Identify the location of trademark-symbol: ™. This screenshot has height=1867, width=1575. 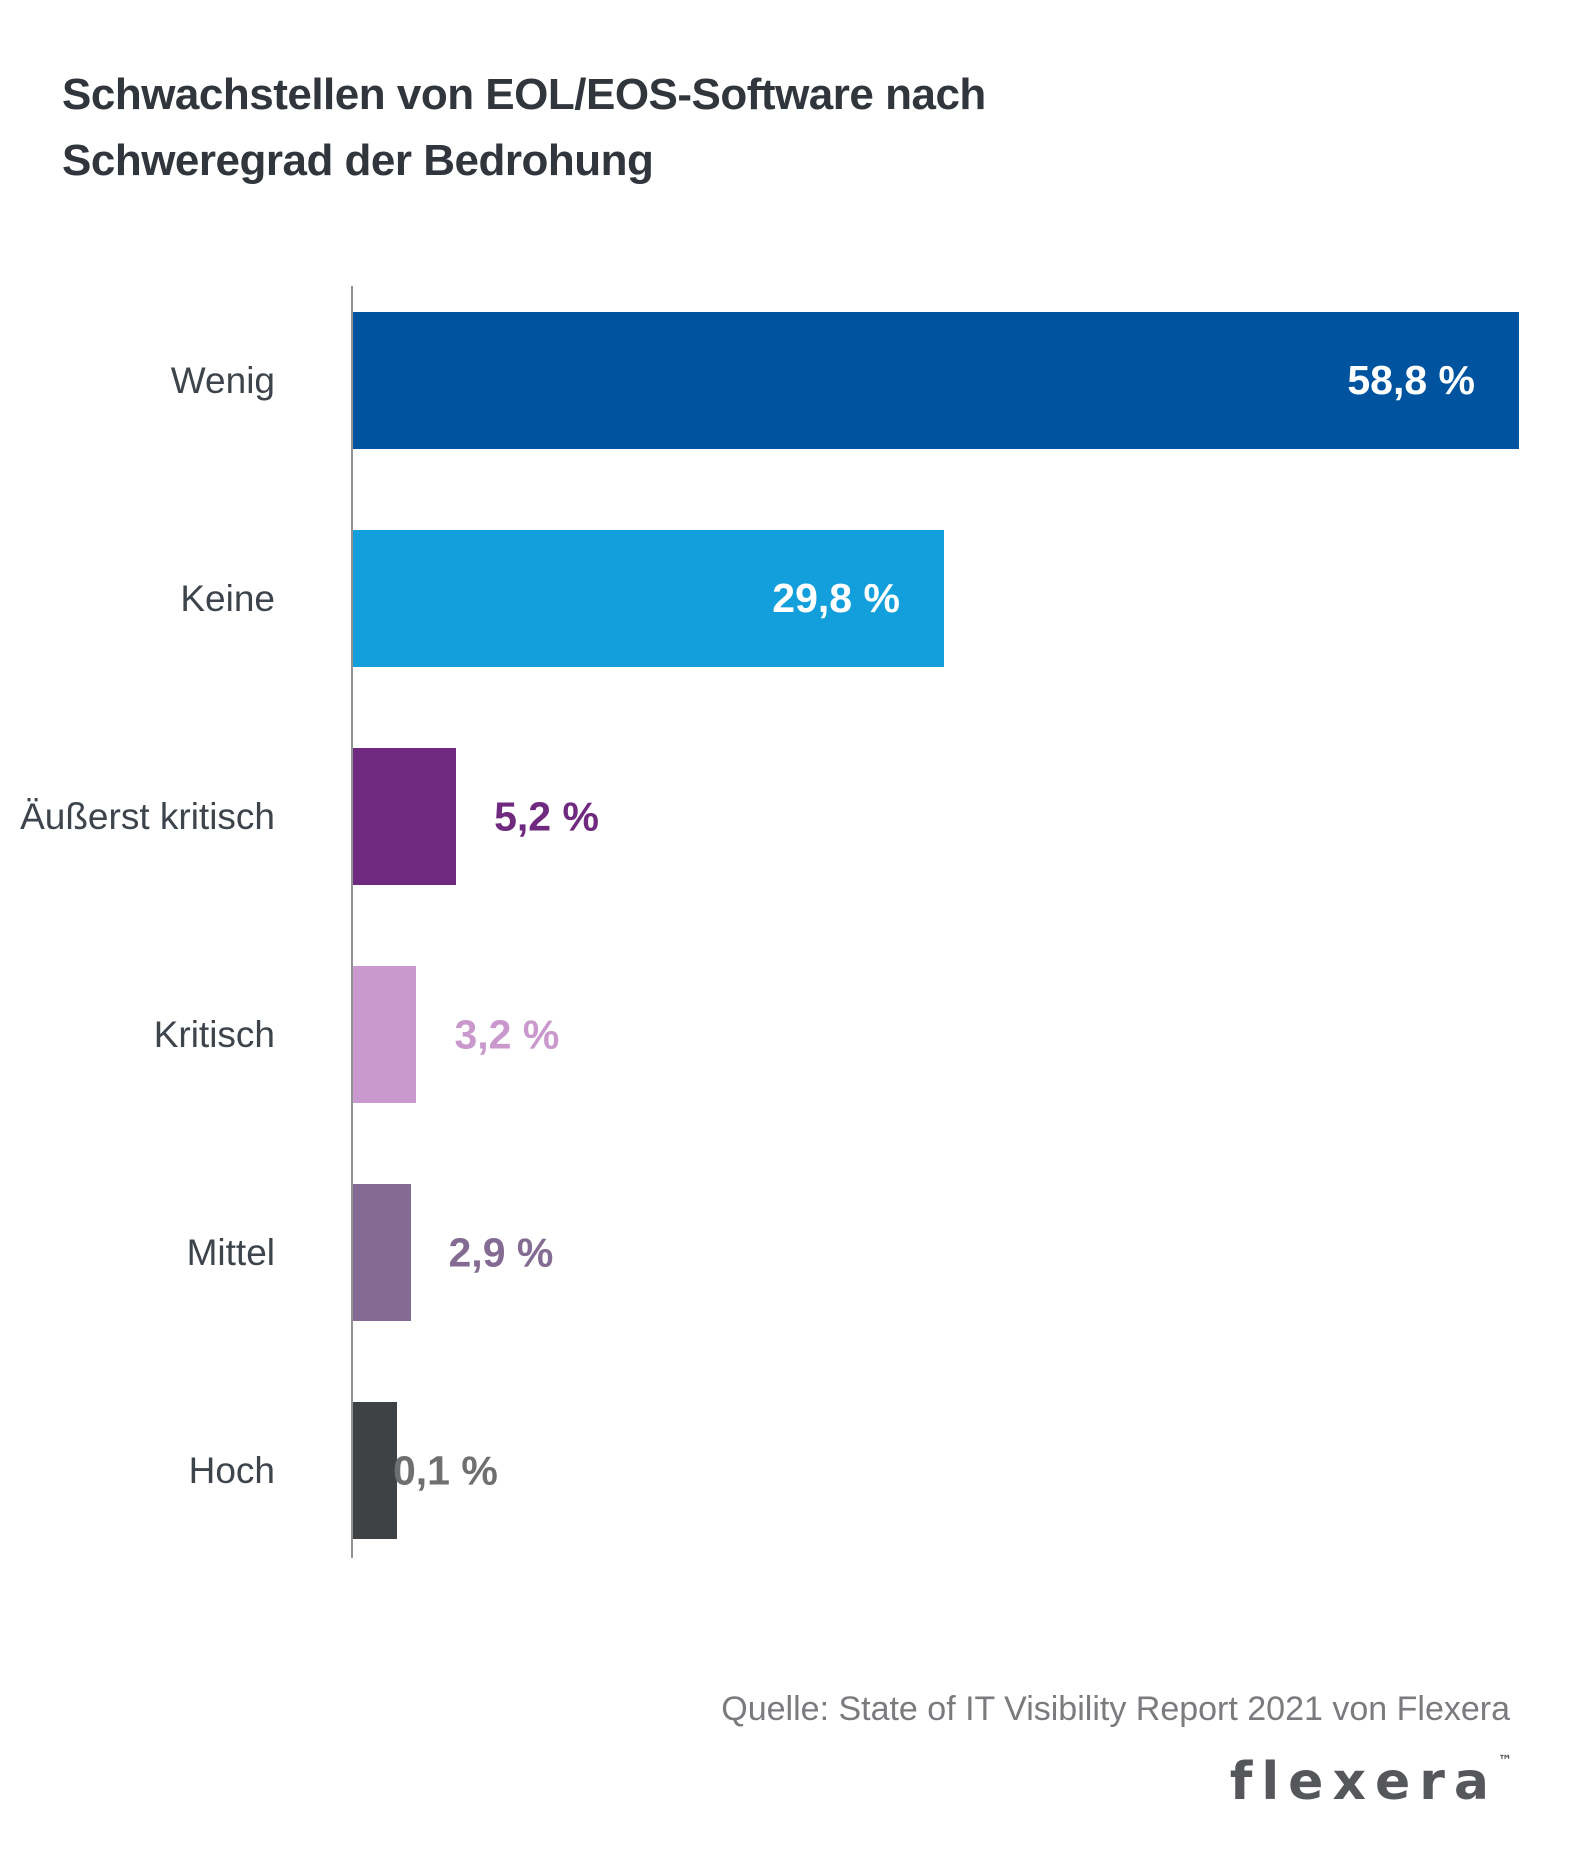
(1505, 1761).